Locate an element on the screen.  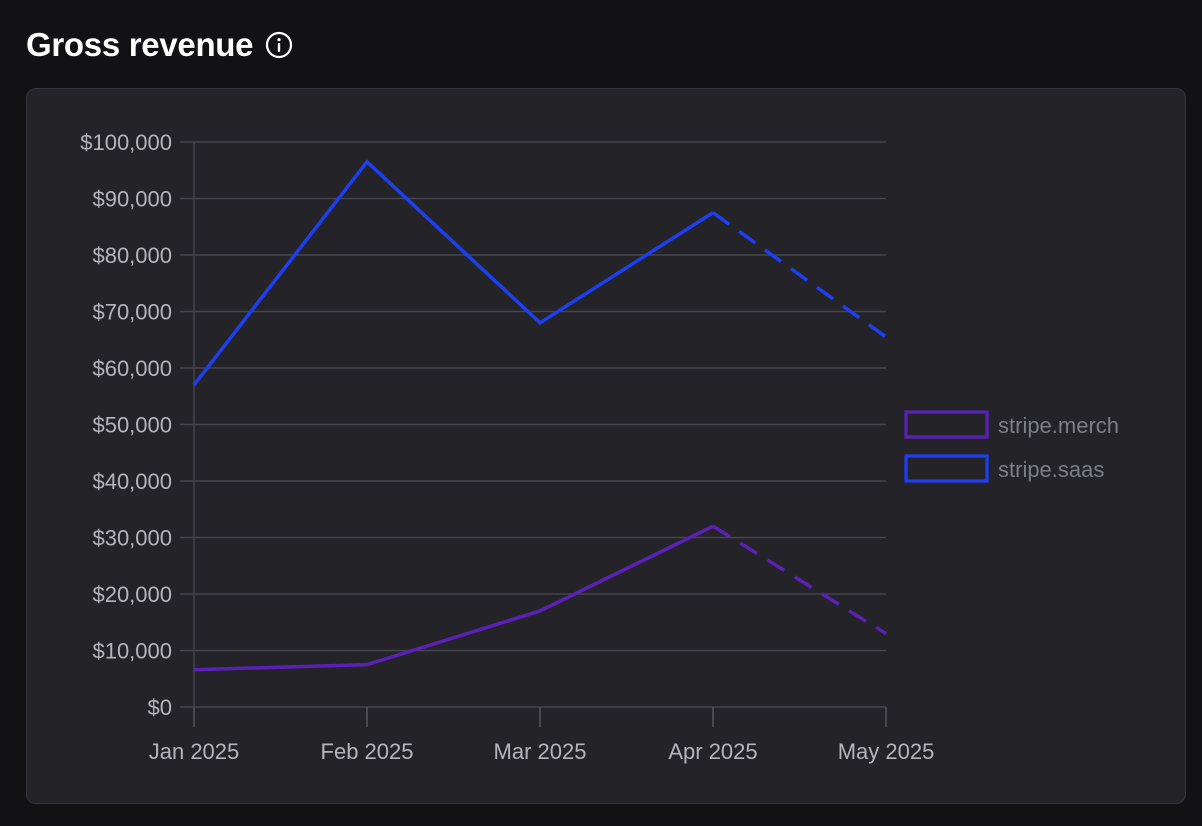
y-tick-label: $20,000 is located at coordinates (132, 594).